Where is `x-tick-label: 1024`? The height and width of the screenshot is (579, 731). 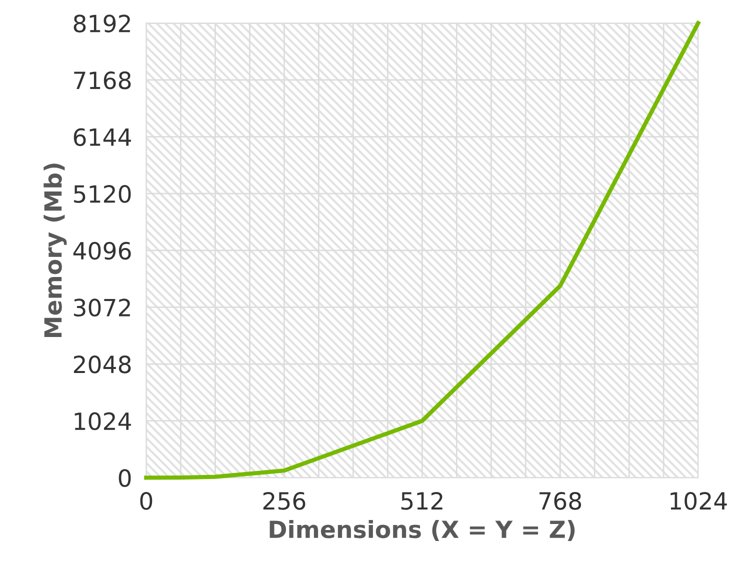 x-tick-label: 1024 is located at coordinates (698, 501).